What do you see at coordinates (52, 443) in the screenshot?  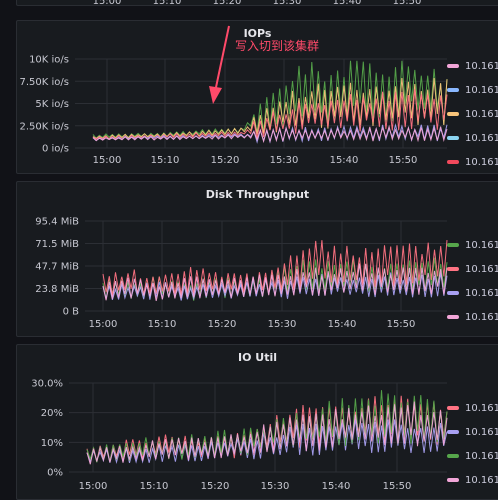 I see `y-axis-tick: 10%` at bounding box center [52, 443].